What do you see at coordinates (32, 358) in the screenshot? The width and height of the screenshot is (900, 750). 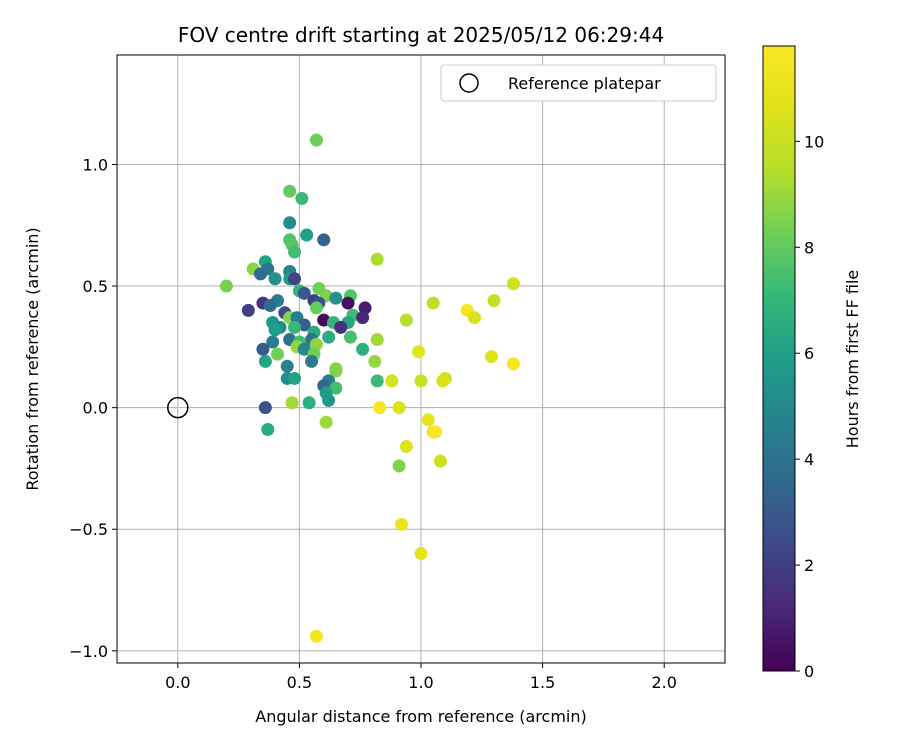 I see `y-axis-label: Rotation from reference (arcmin)` at bounding box center [32, 358].